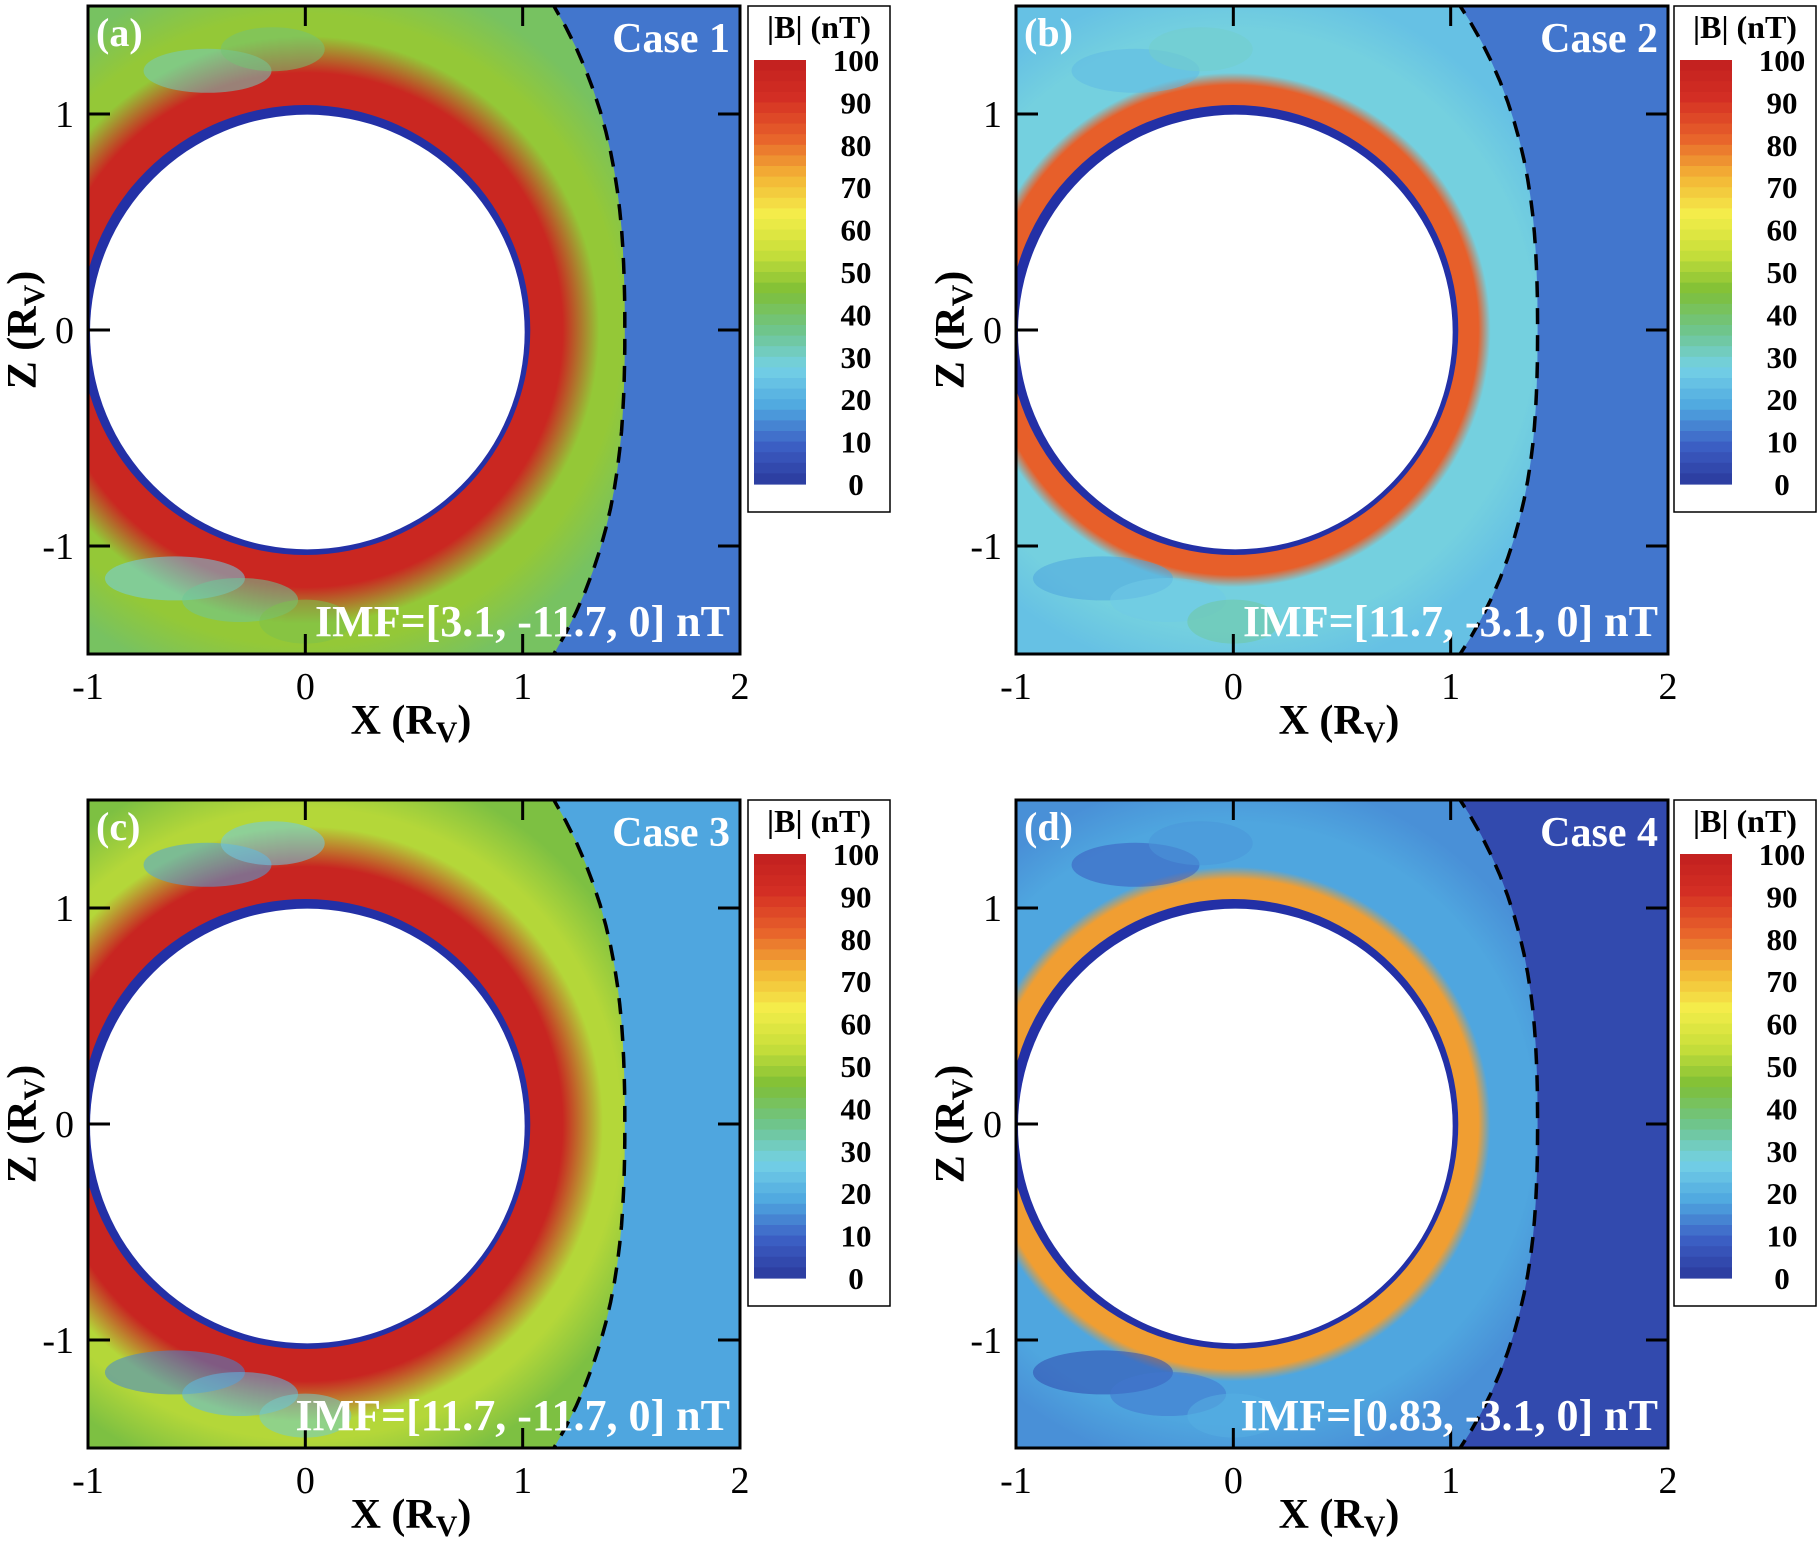 The image size is (1820, 1547). What do you see at coordinates (119, 32) in the screenshot?
I see `panel-letter: (a)` at bounding box center [119, 32].